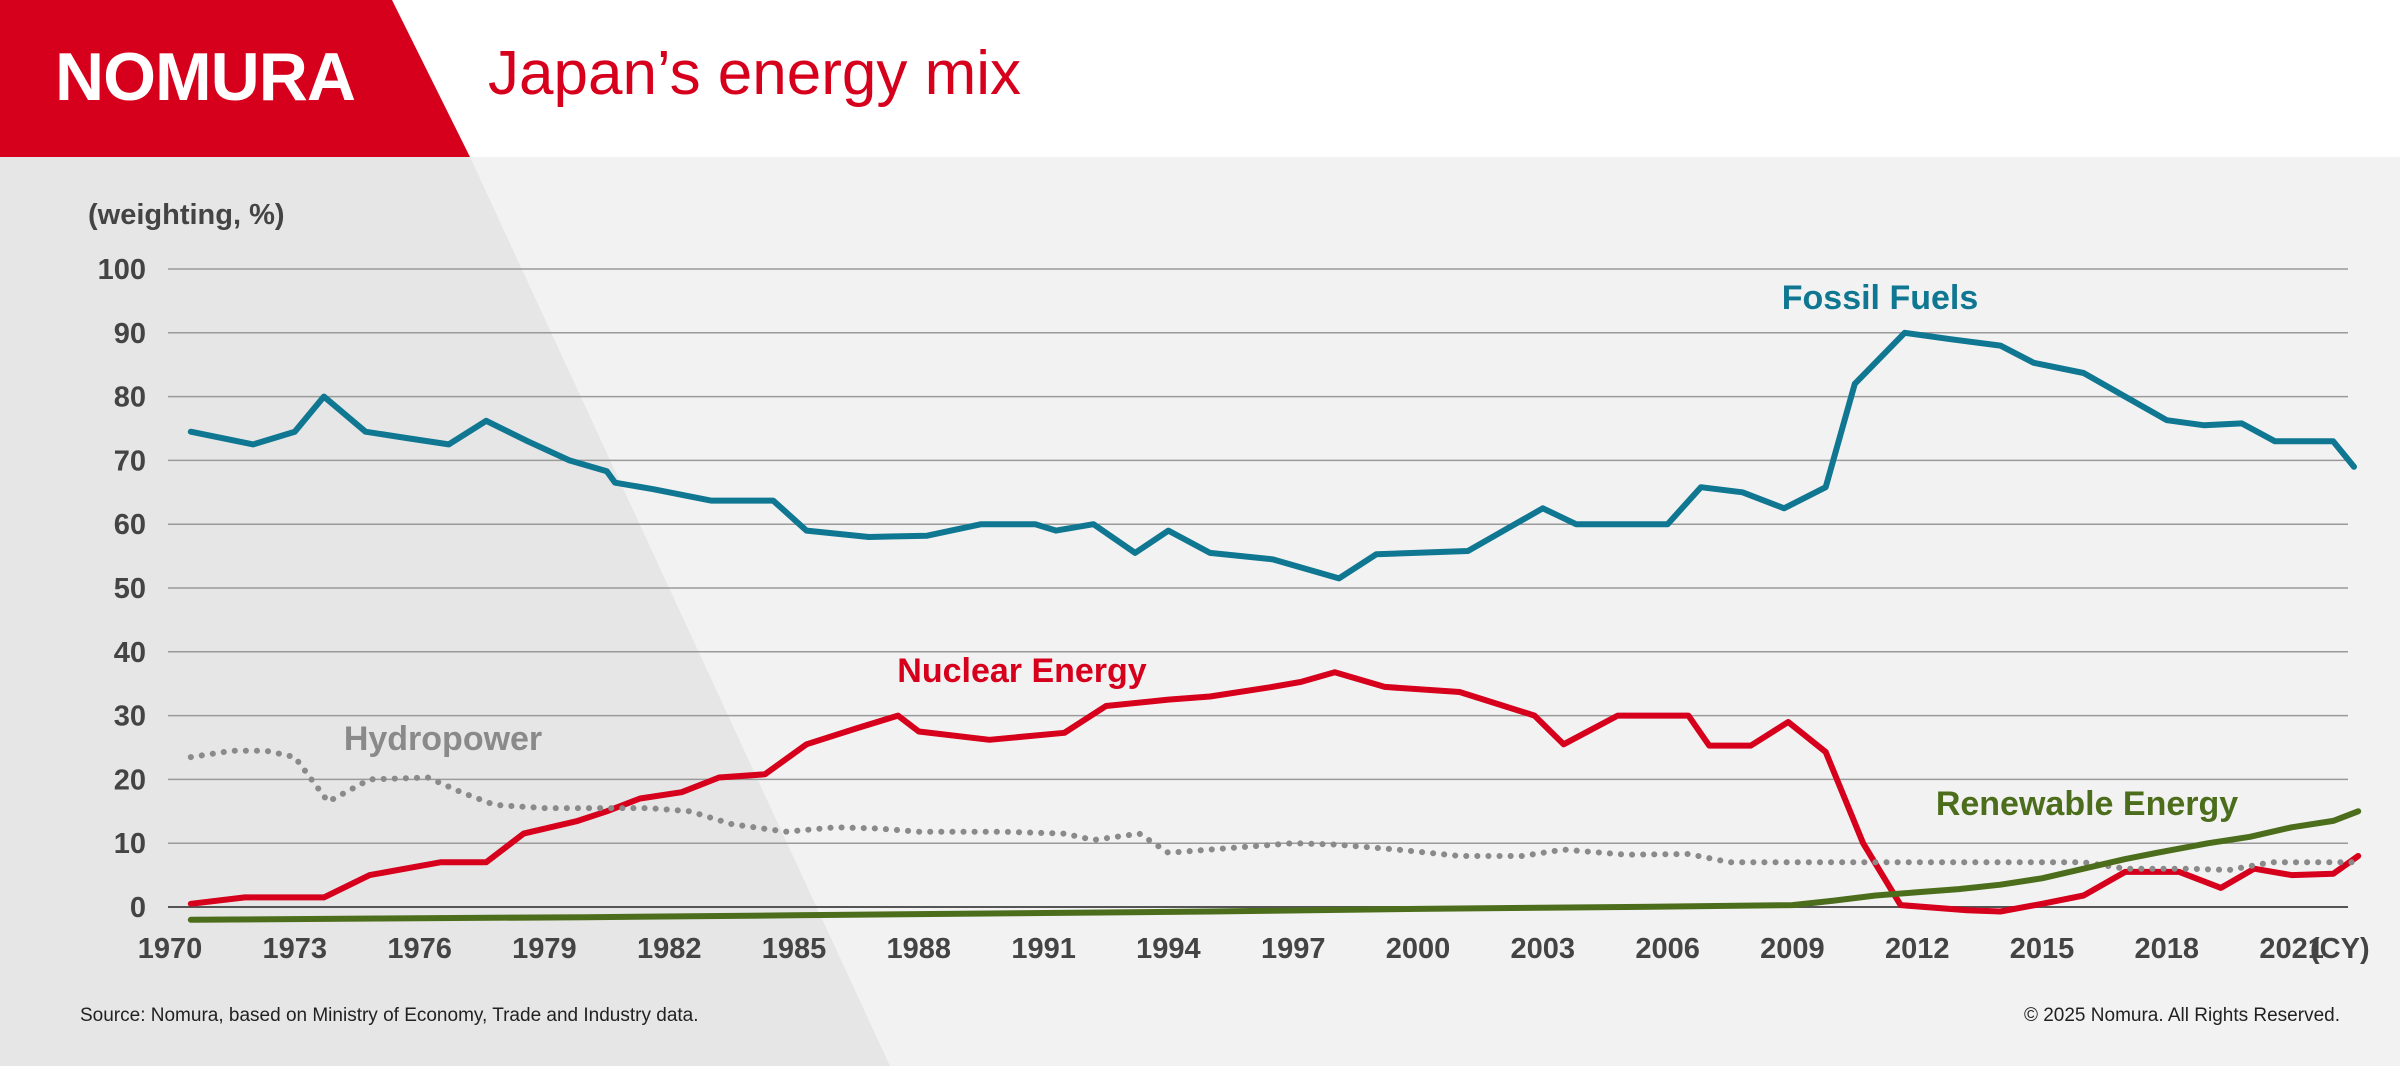  I want to click on y-tick-label: 100, so click(122, 270).